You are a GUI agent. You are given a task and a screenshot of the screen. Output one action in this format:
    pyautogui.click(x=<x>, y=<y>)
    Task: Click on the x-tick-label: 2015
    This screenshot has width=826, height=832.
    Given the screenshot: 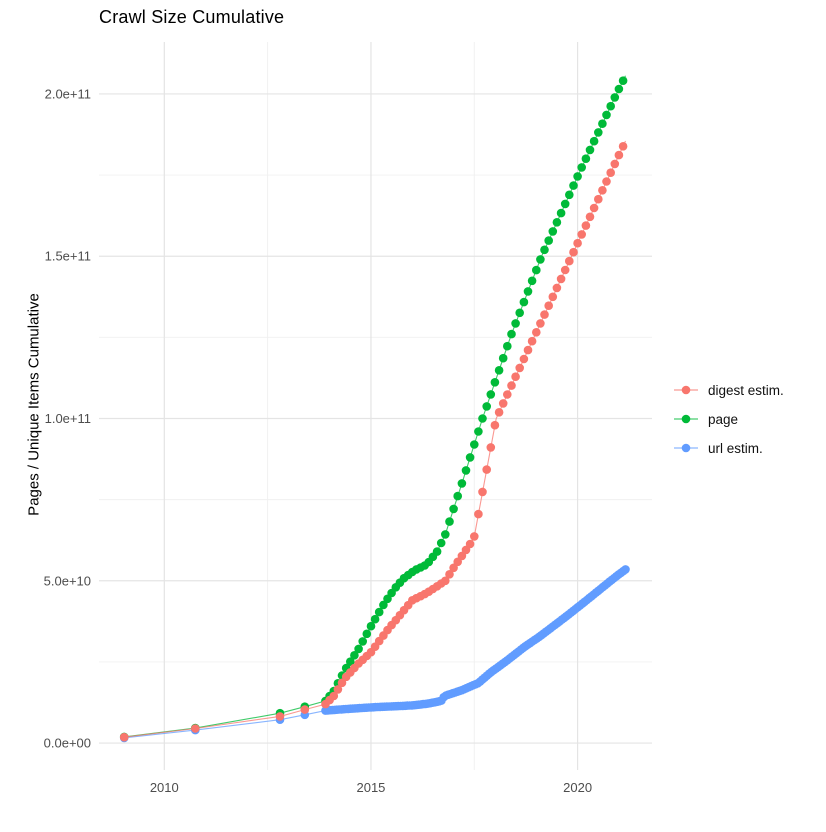 What is the action you would take?
    pyautogui.click(x=370, y=787)
    